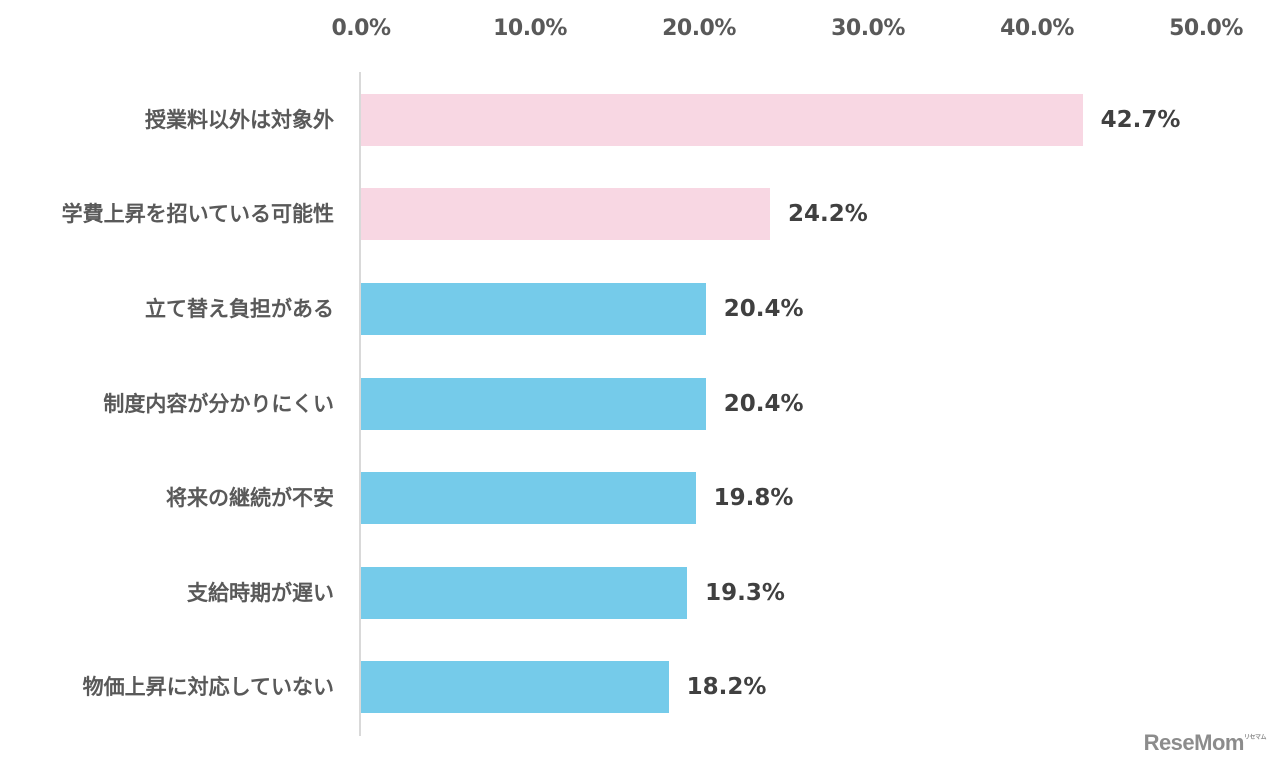  What do you see at coordinates (360, 404) in the screenshot?
I see `y-axis-line` at bounding box center [360, 404].